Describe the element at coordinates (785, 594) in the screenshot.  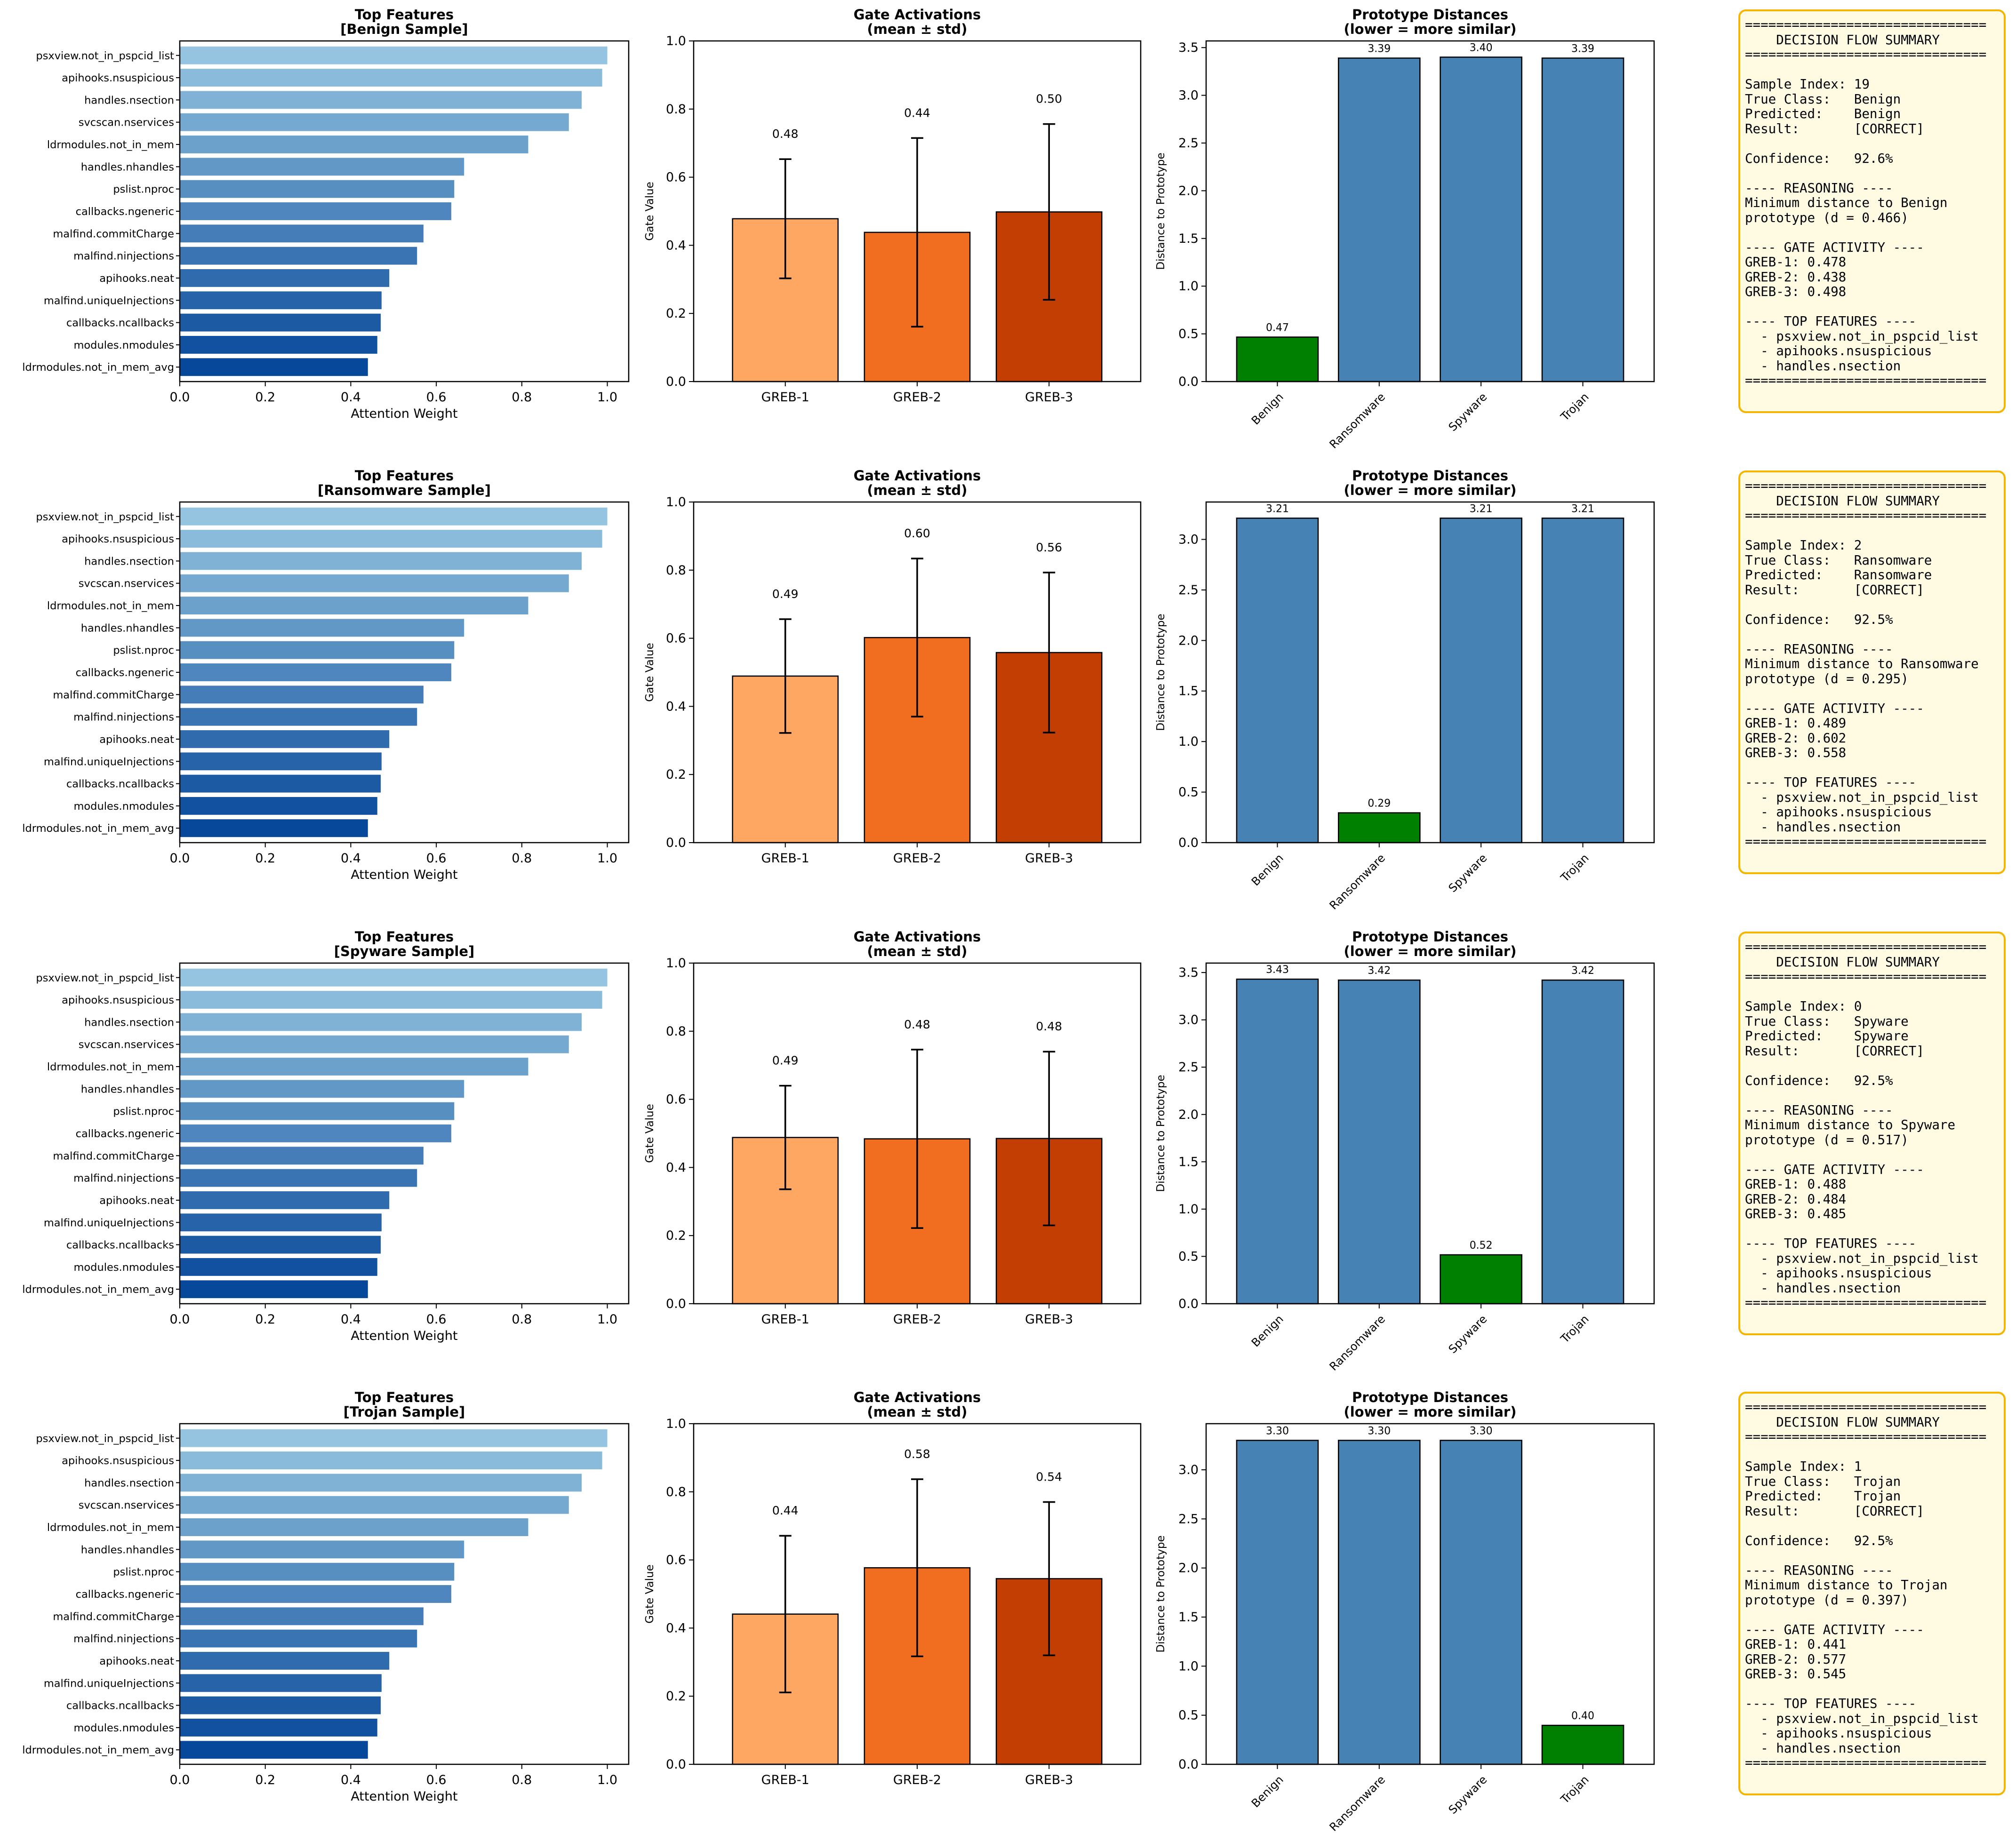
I see `gate-value-label: 0.49` at that location.